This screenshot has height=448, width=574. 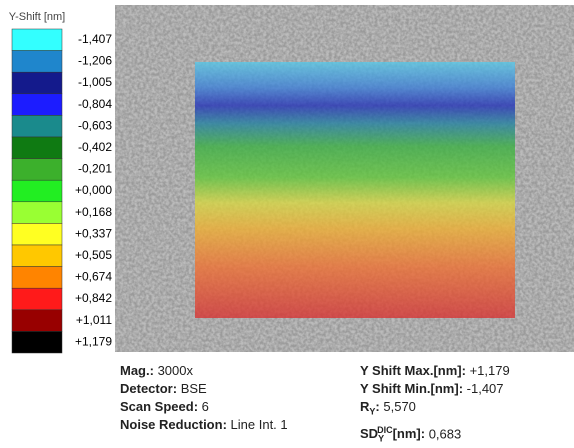 What do you see at coordinates (93, 277) in the screenshot?
I see `legend-label: +0,674` at bounding box center [93, 277].